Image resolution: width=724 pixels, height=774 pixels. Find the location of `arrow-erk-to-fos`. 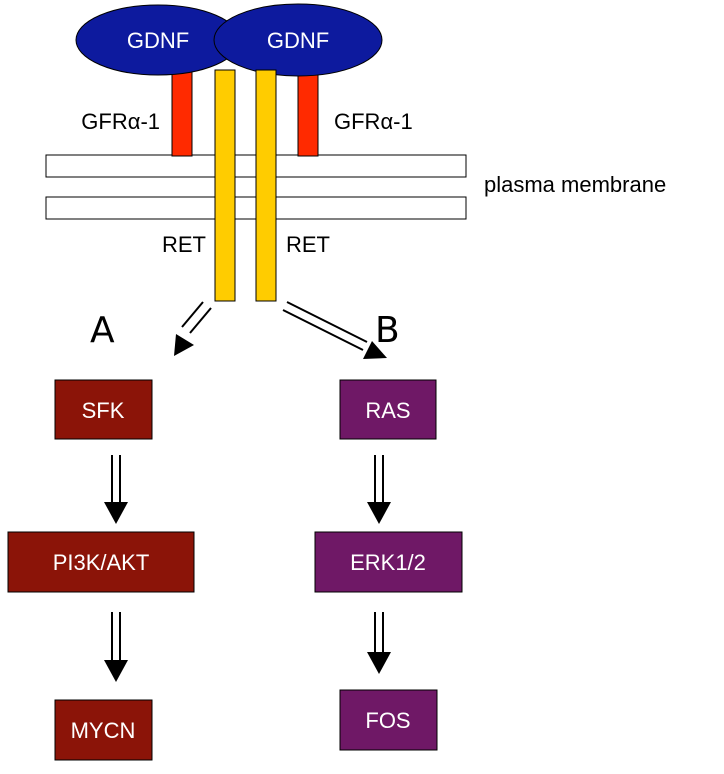

arrow-erk-to-fos is located at coordinates (379, 643).